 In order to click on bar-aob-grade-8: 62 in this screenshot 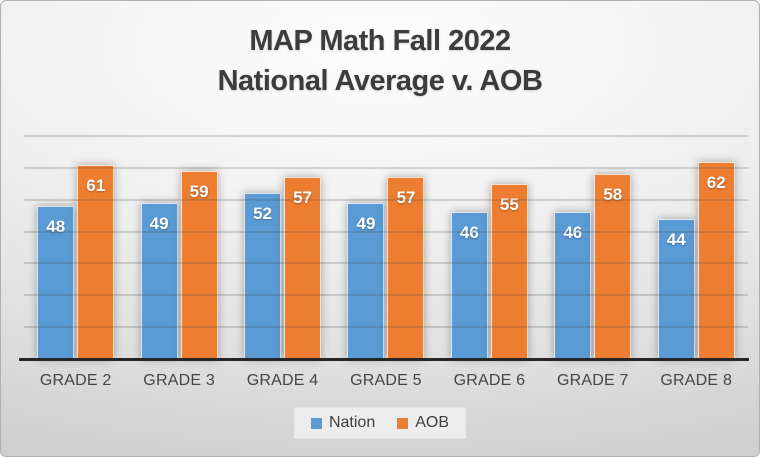, I will do `click(716, 260)`.